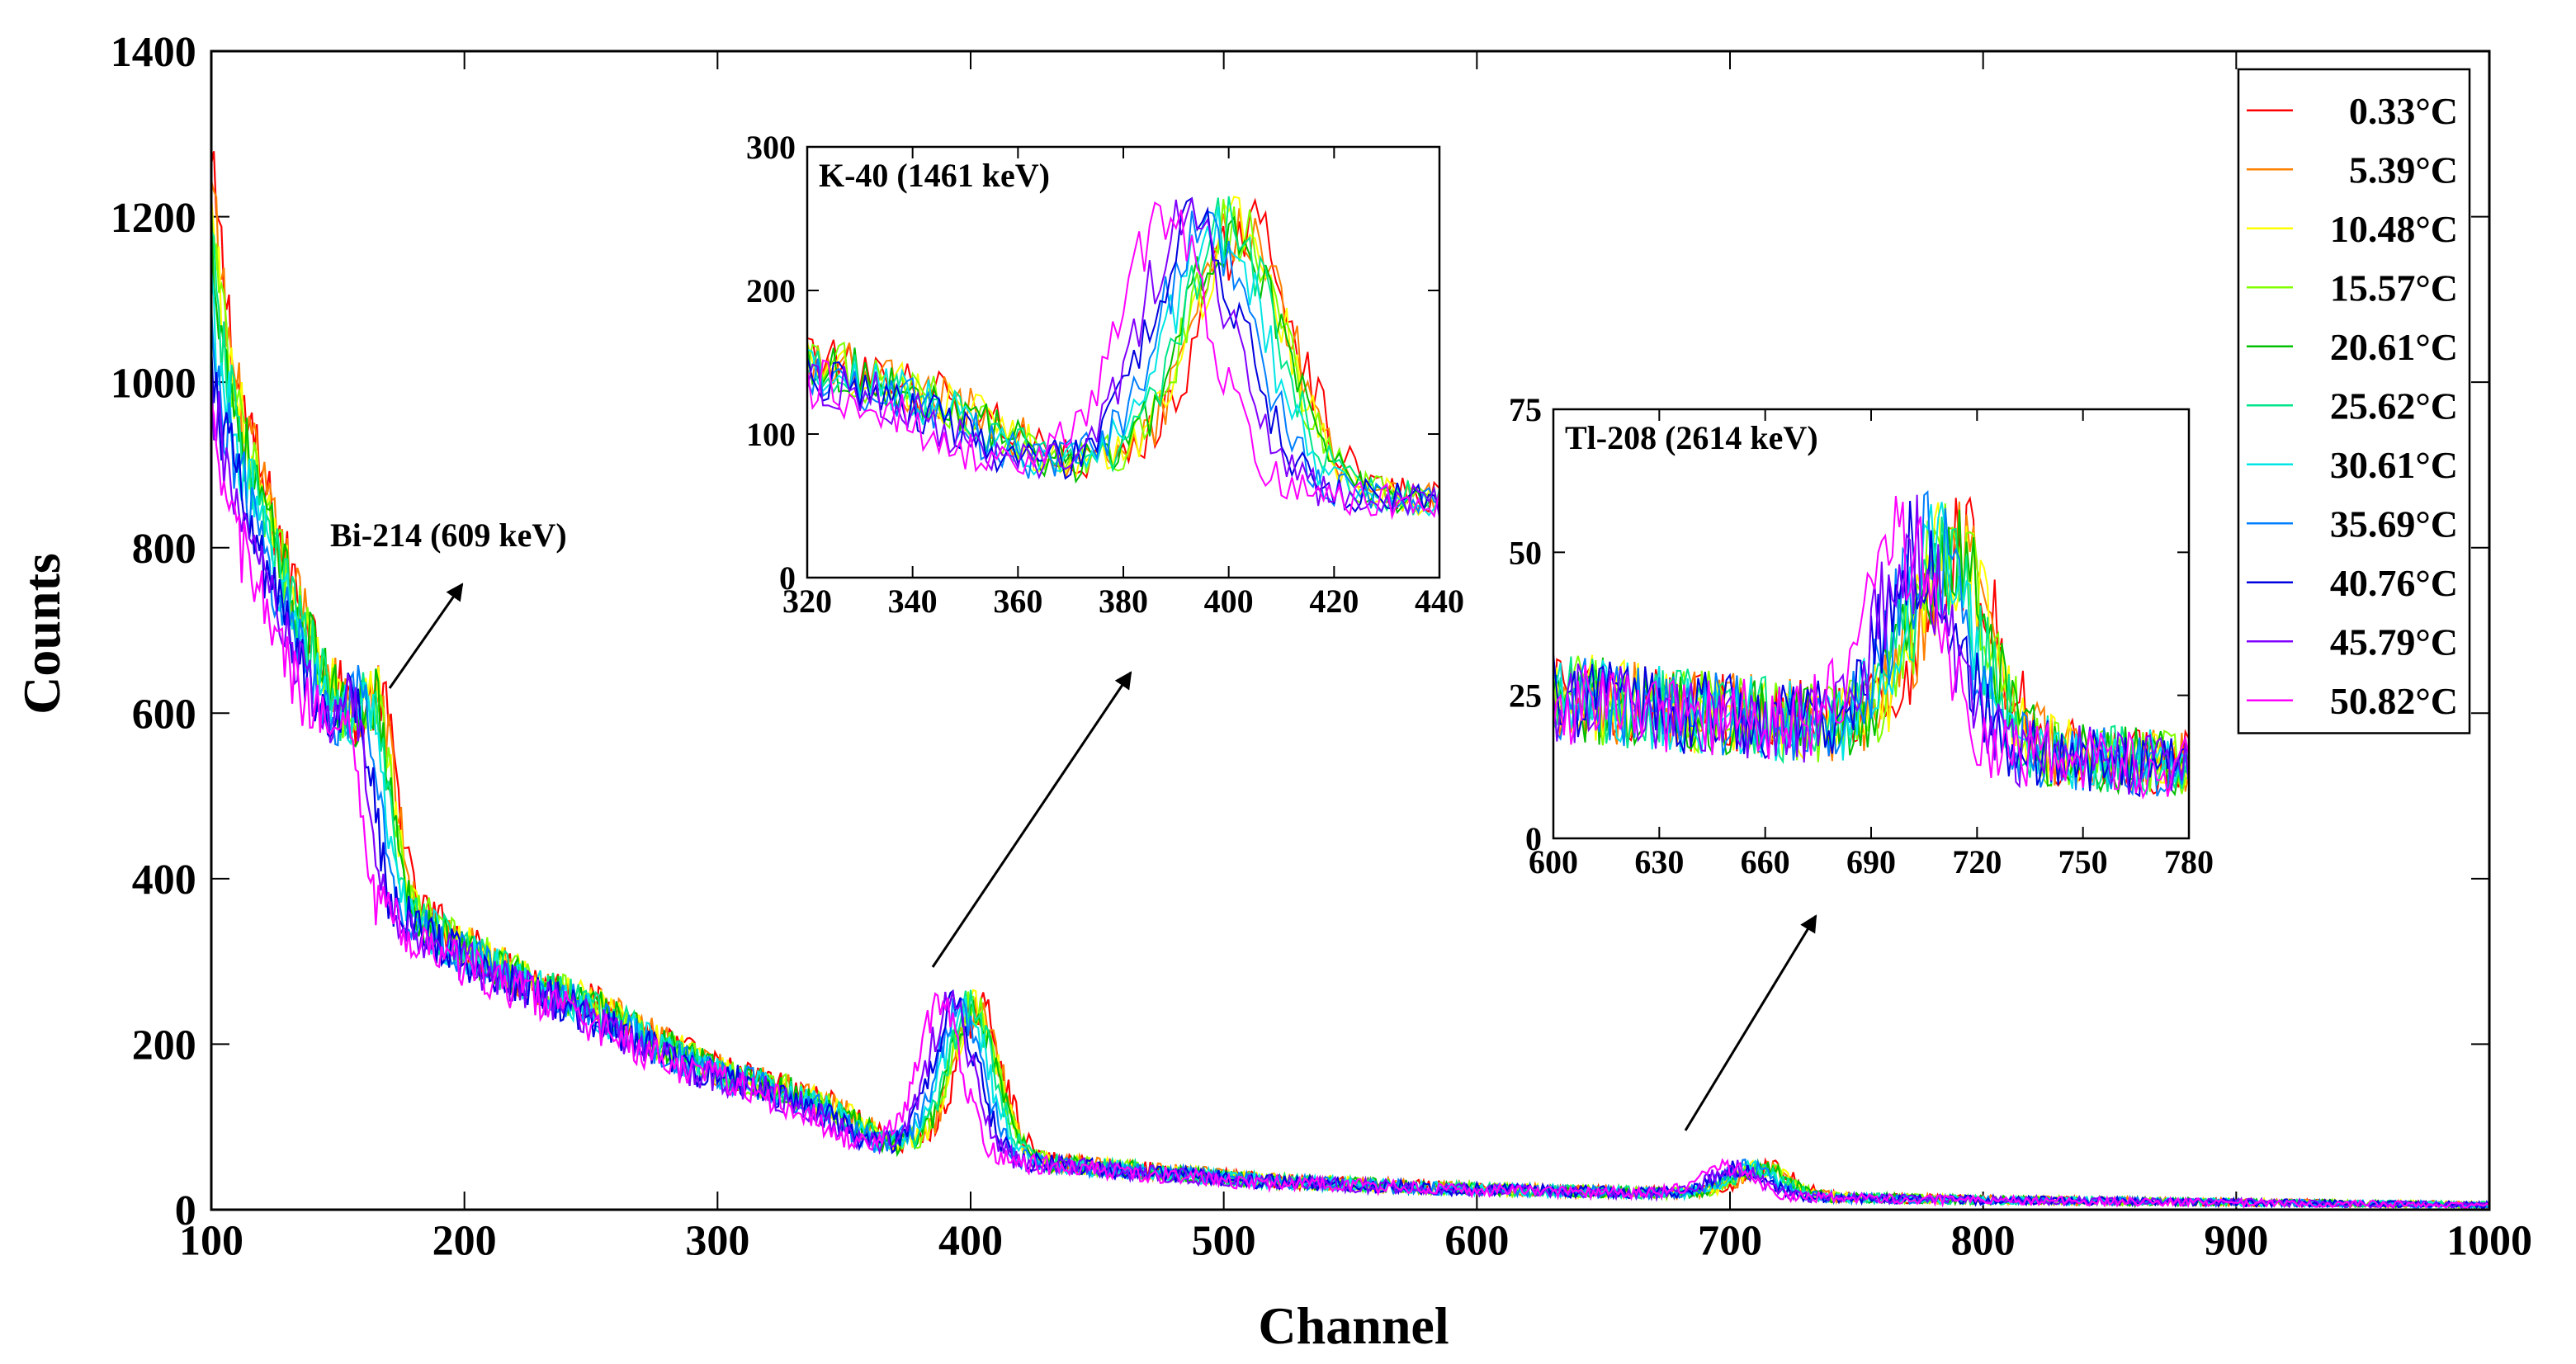 This screenshot has width=2576, height=1364. I want to click on inset-tl208-x-tick-label: 630, so click(1659, 862).